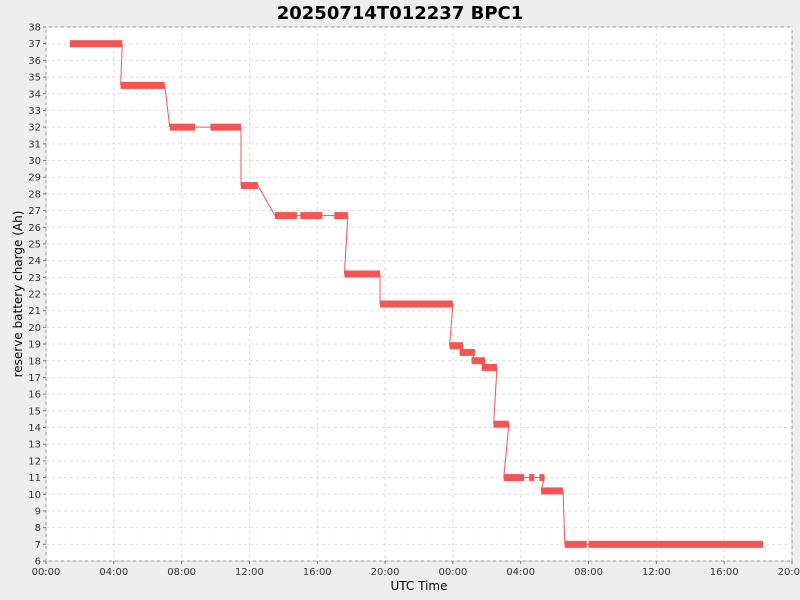 The image size is (800, 600). What do you see at coordinates (34, 428) in the screenshot?
I see `y-tick-label: 14` at bounding box center [34, 428].